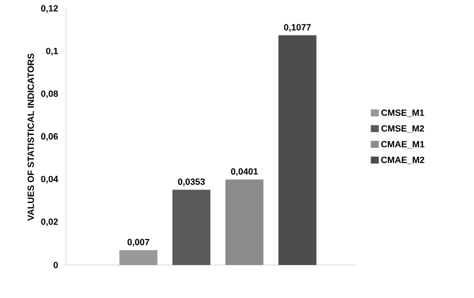  Describe the element at coordinates (31, 137) in the screenshot. I see `y-axis-title: VALUES OF STATISTICAL INDICATORS` at that location.